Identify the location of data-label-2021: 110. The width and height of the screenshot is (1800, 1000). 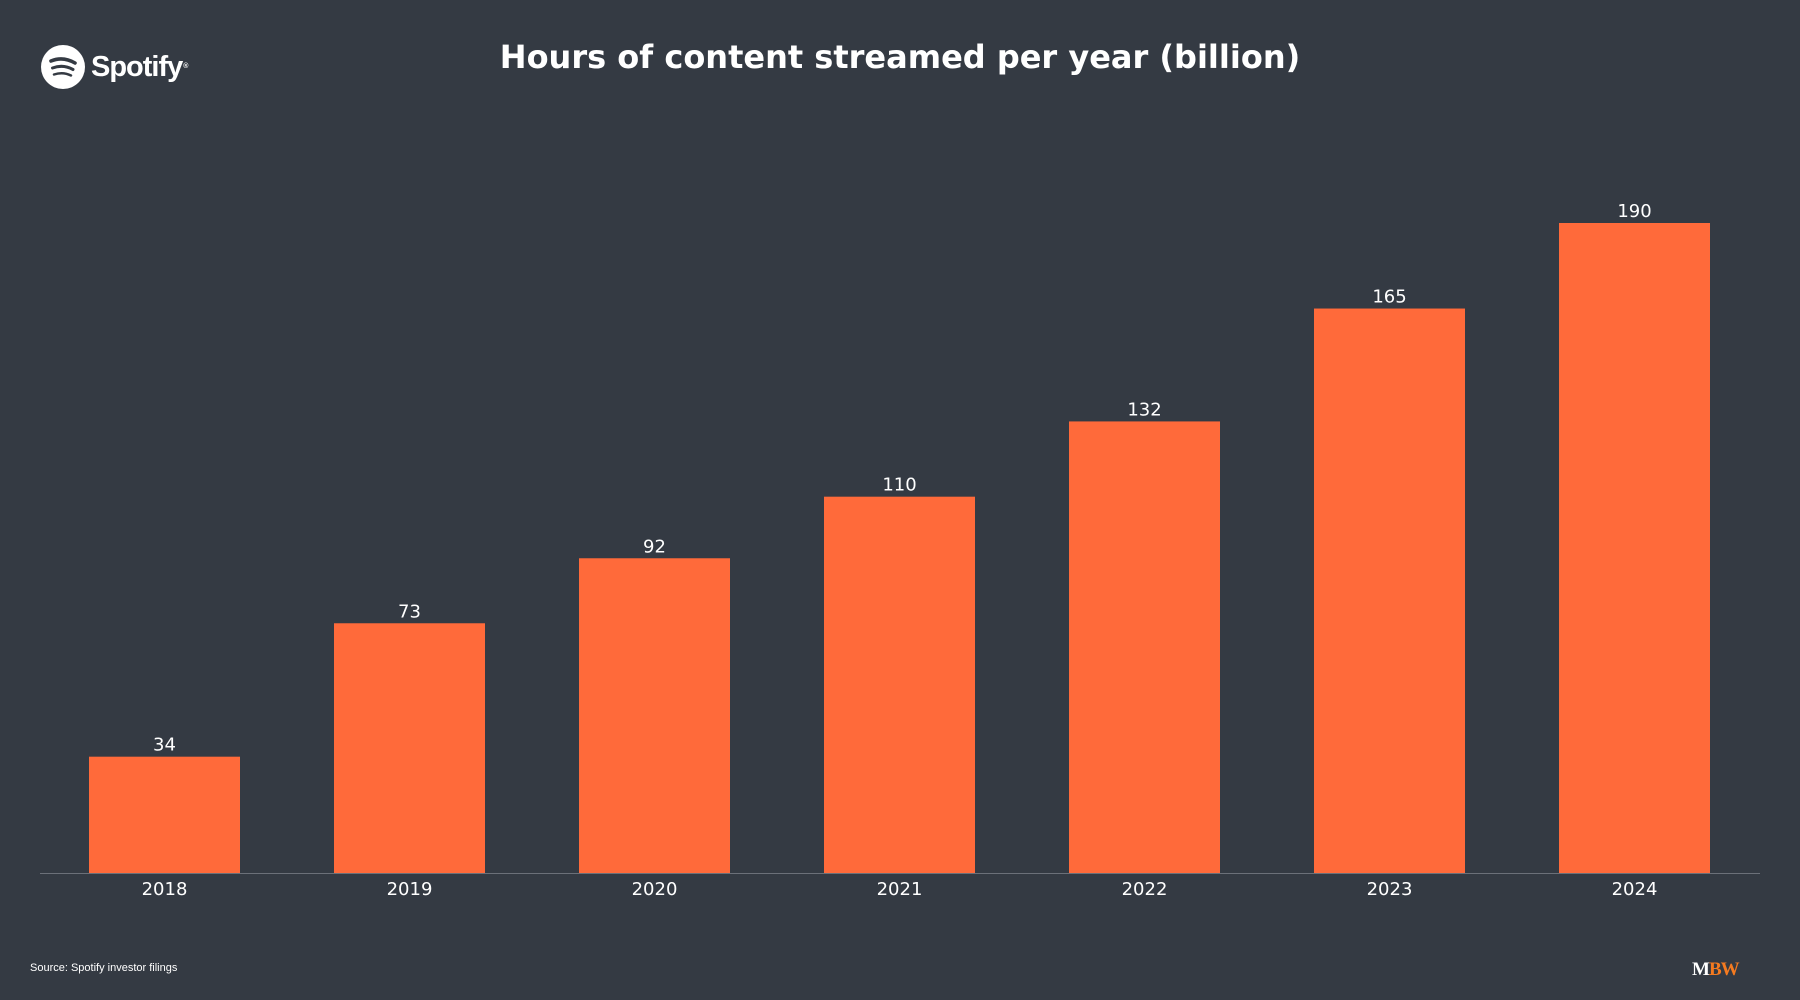
(899, 485).